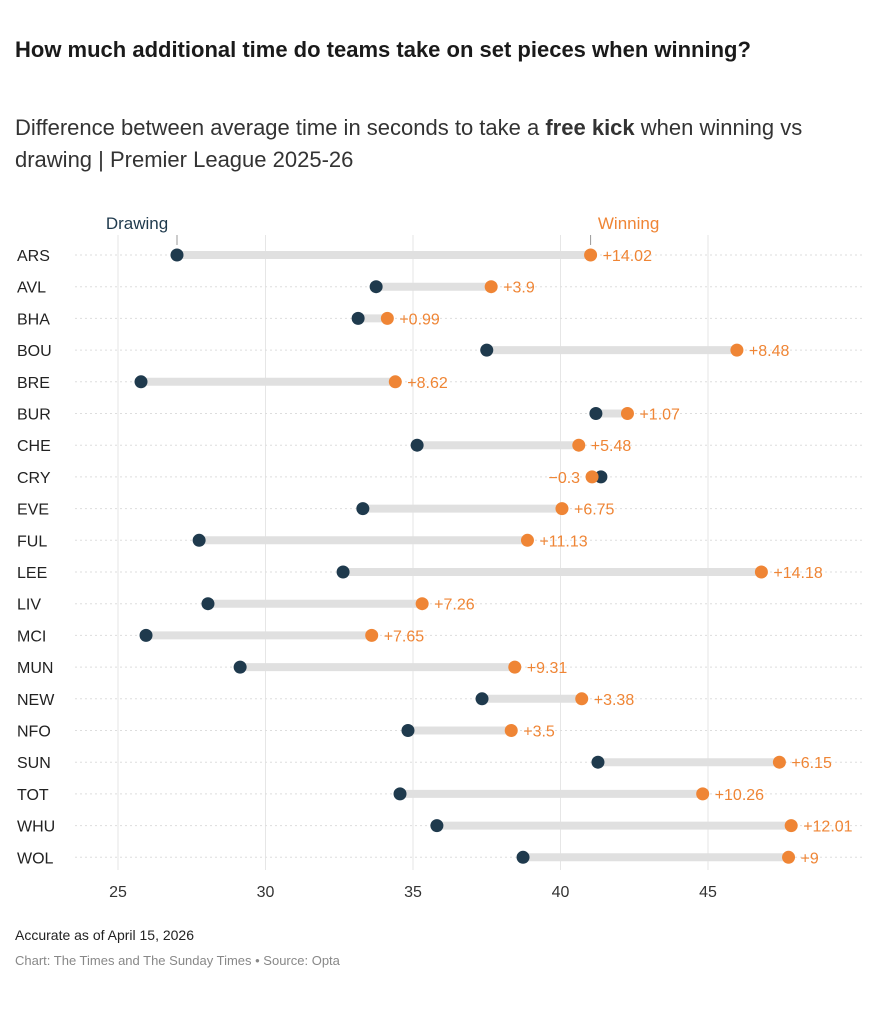 This screenshot has width=895, height=1024. What do you see at coordinates (33, 383) in the screenshot?
I see `team-label: BRE` at bounding box center [33, 383].